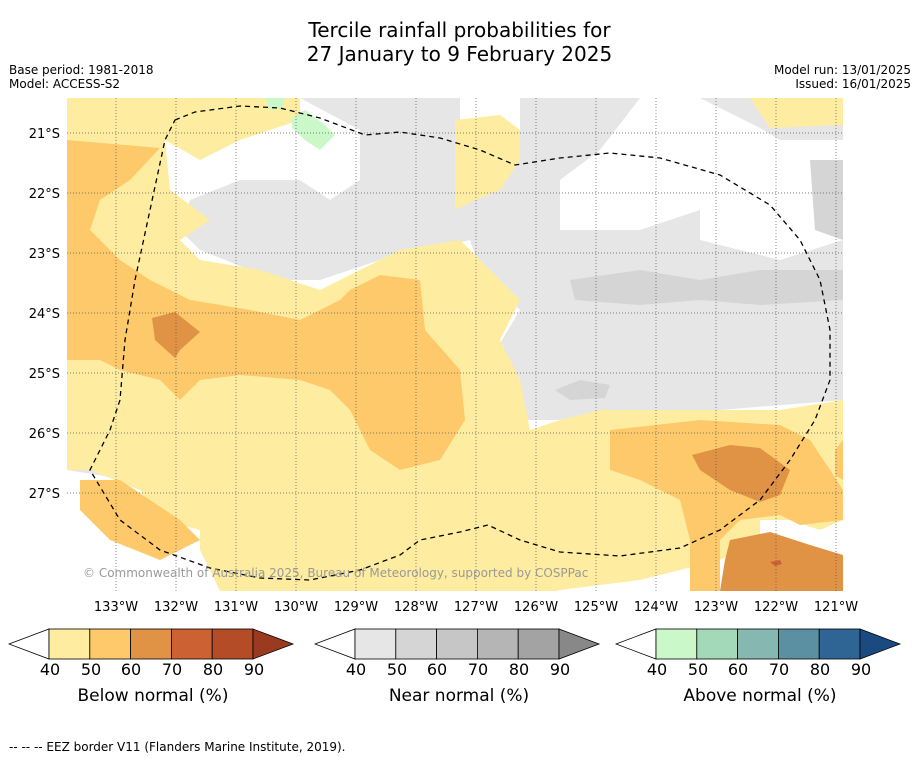  Describe the element at coordinates (776, 607) in the screenshot. I see `lon-label: 122°W` at that location.